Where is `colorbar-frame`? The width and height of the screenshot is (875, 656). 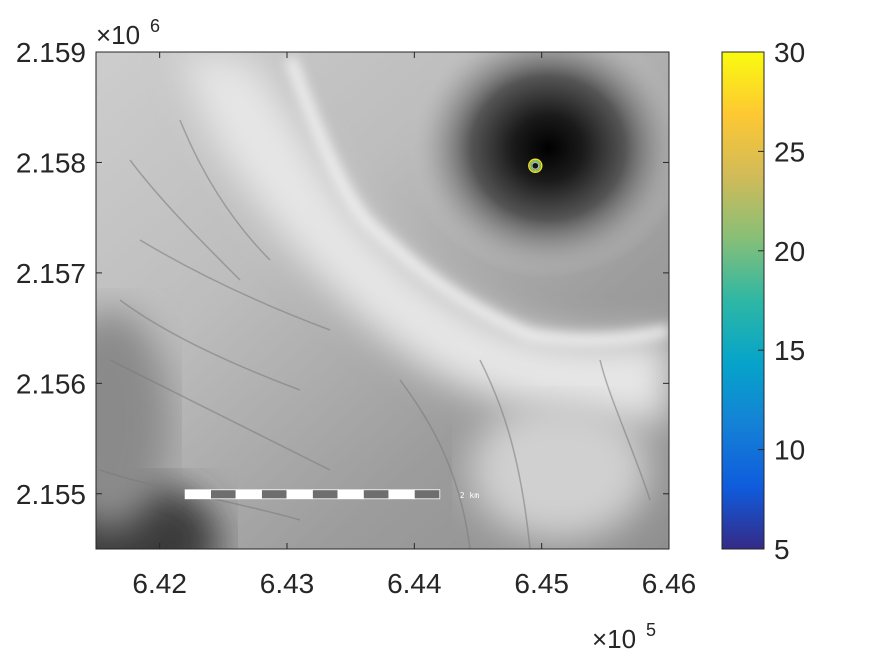
colorbar-frame is located at coordinates (743, 300).